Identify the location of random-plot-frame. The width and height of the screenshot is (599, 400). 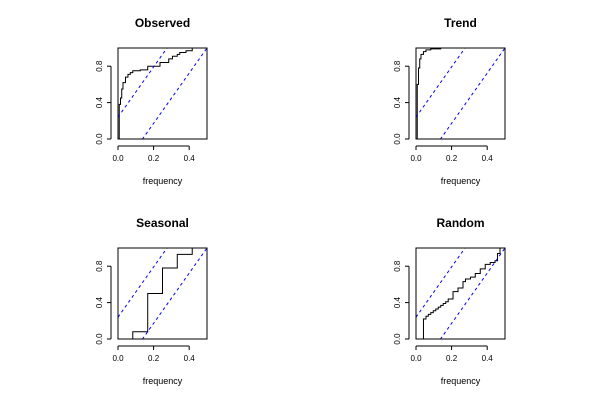
(460, 293).